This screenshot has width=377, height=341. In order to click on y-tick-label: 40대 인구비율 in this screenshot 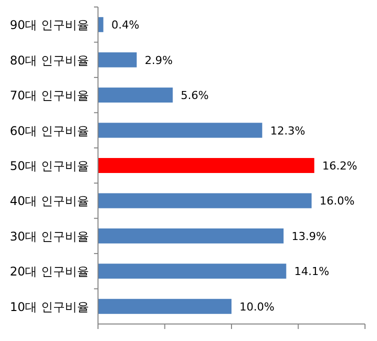, I will do `click(49, 201)`.